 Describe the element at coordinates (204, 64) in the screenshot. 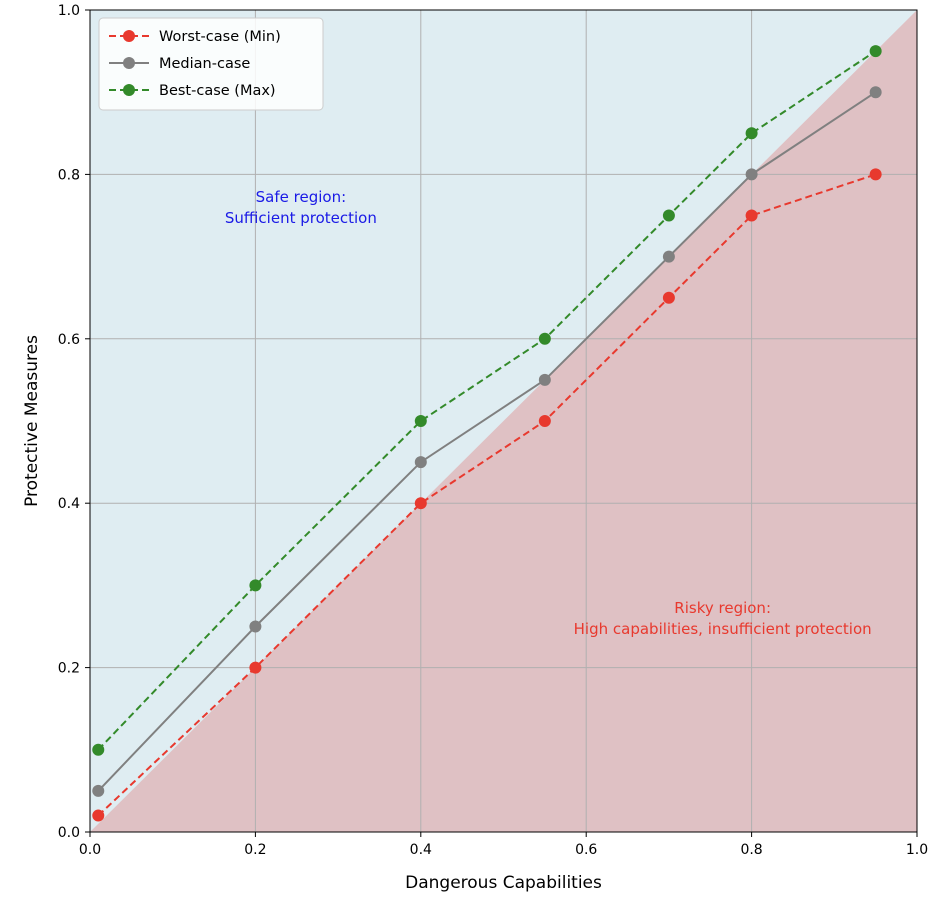

I see `legend-label-1: Median-case` at that location.